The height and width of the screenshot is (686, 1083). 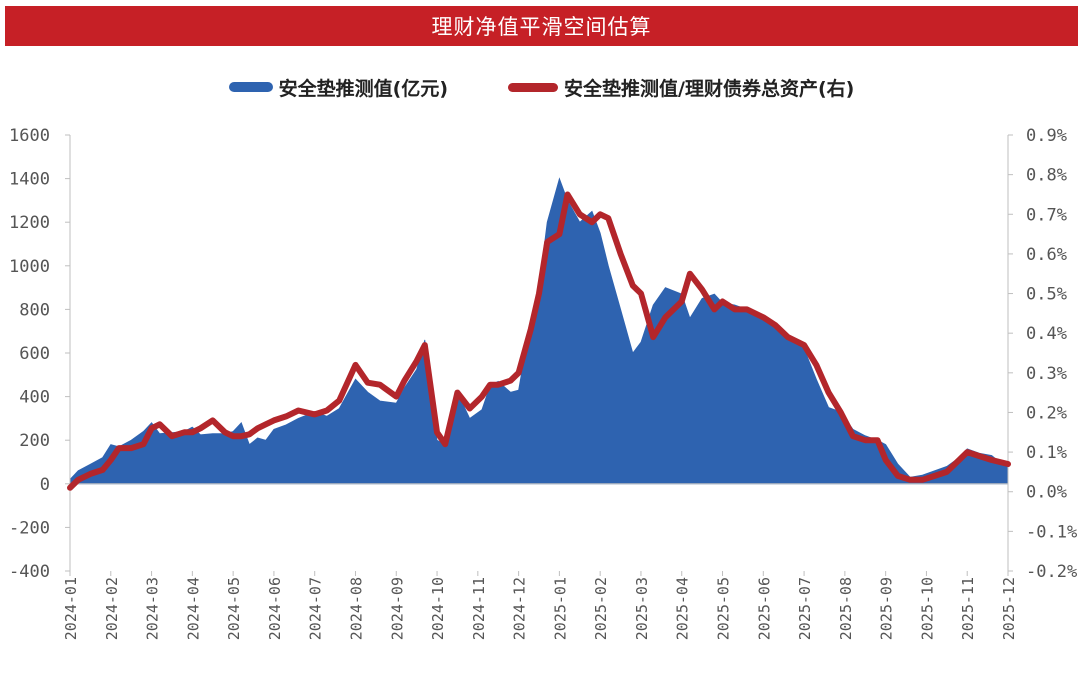 What do you see at coordinates (29, 180) in the screenshot?
I see `y-left-tick-label: 1400` at bounding box center [29, 180].